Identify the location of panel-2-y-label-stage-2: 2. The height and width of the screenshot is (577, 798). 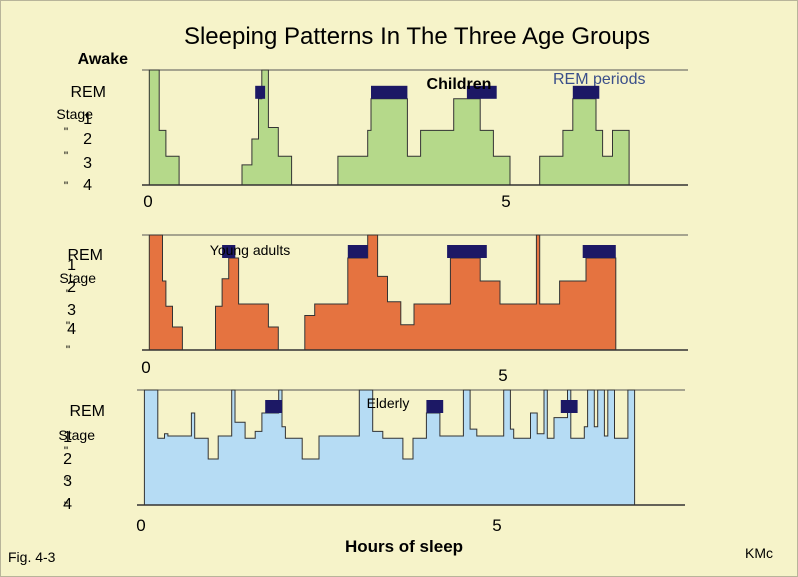
(71, 287).